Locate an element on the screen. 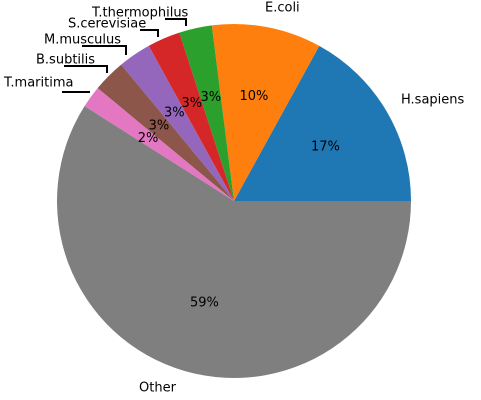 This screenshot has height=400, width=481. slice-label-t-thermophilus: T.thermophilus is located at coordinates (140, 13).